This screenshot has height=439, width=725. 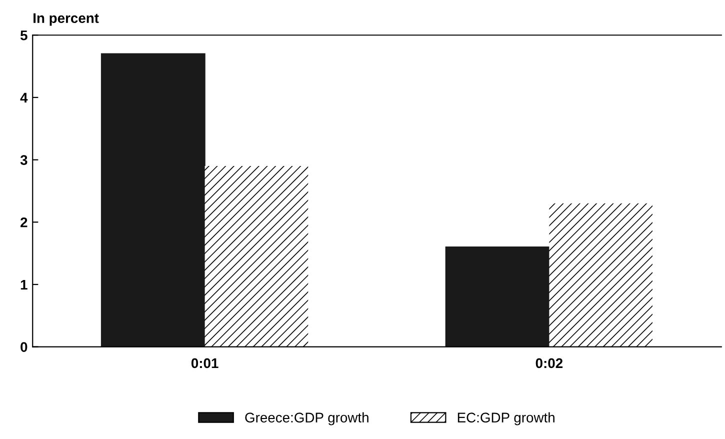 What do you see at coordinates (506, 419) in the screenshot?
I see `legend-label: EC:GDP growth` at bounding box center [506, 419].